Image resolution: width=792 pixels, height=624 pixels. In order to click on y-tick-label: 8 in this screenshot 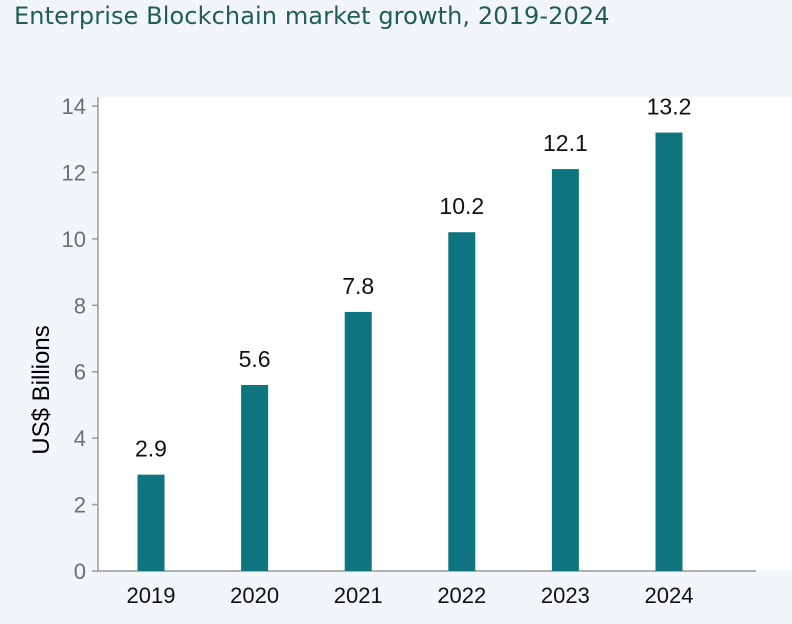, I will do `click(80, 305)`.